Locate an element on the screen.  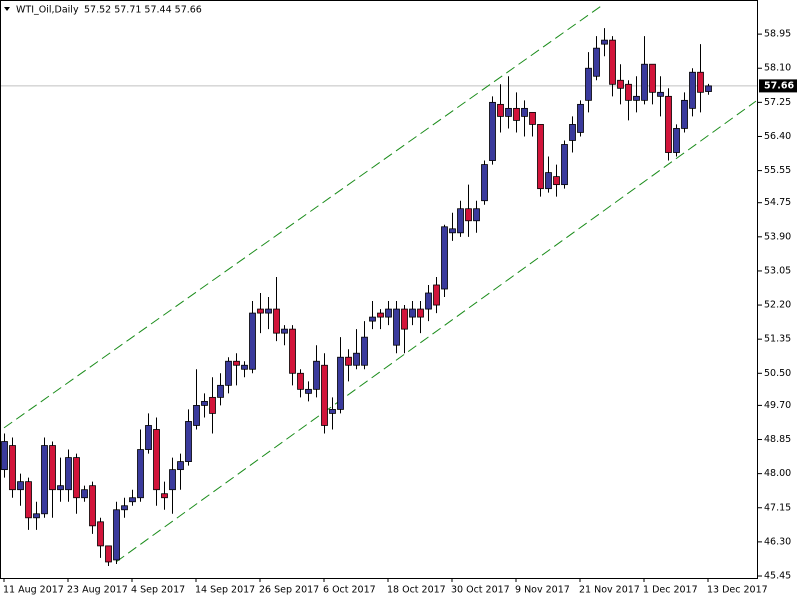
x-tick-label: 4 Sep 2017 is located at coordinates (158, 590).